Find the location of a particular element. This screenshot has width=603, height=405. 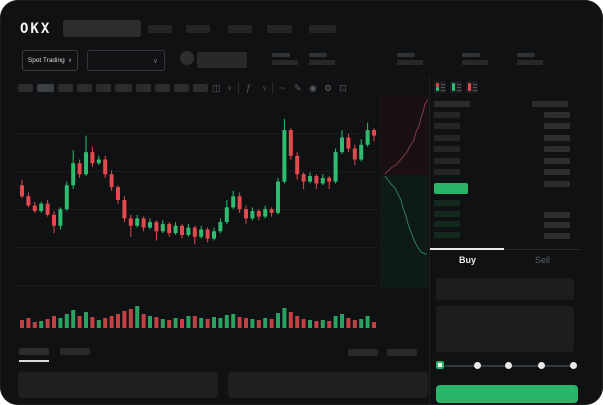

stat-label is located at coordinates (471, 55).